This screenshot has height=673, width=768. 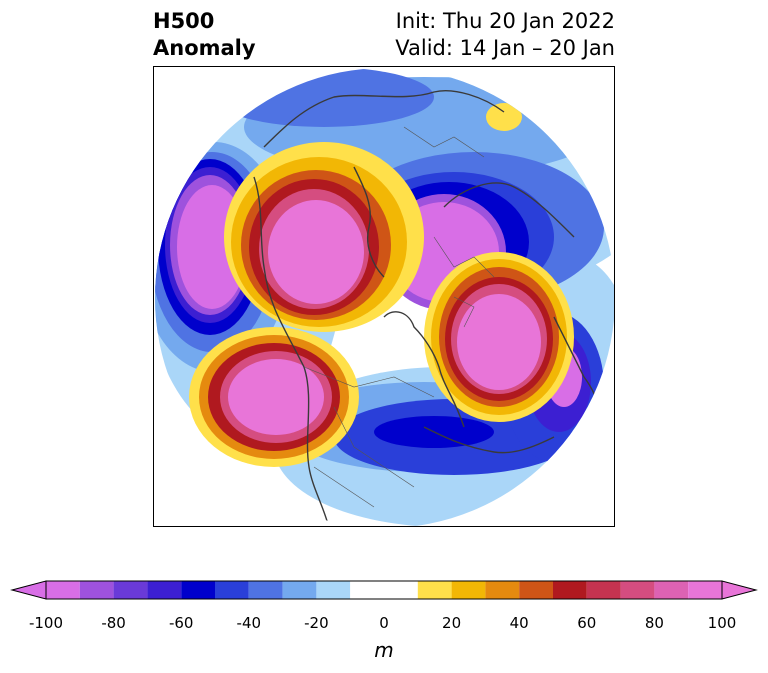 What do you see at coordinates (505, 21) in the screenshot?
I see `init-date: Init: Thu 20 Jan 2022` at bounding box center [505, 21].